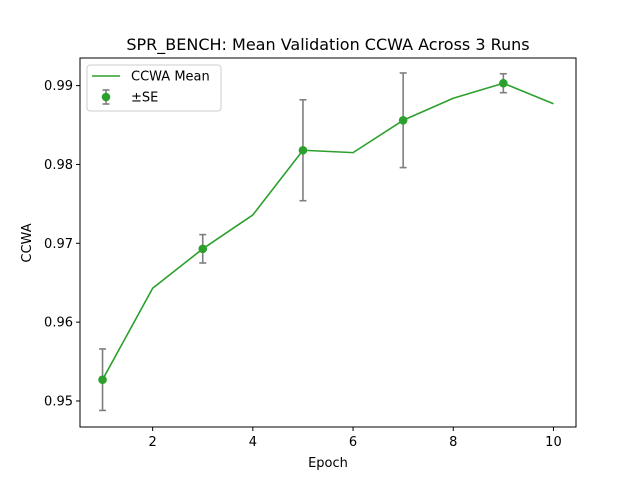  I want to click on y-tick-label: 0.96, so click(58, 323).